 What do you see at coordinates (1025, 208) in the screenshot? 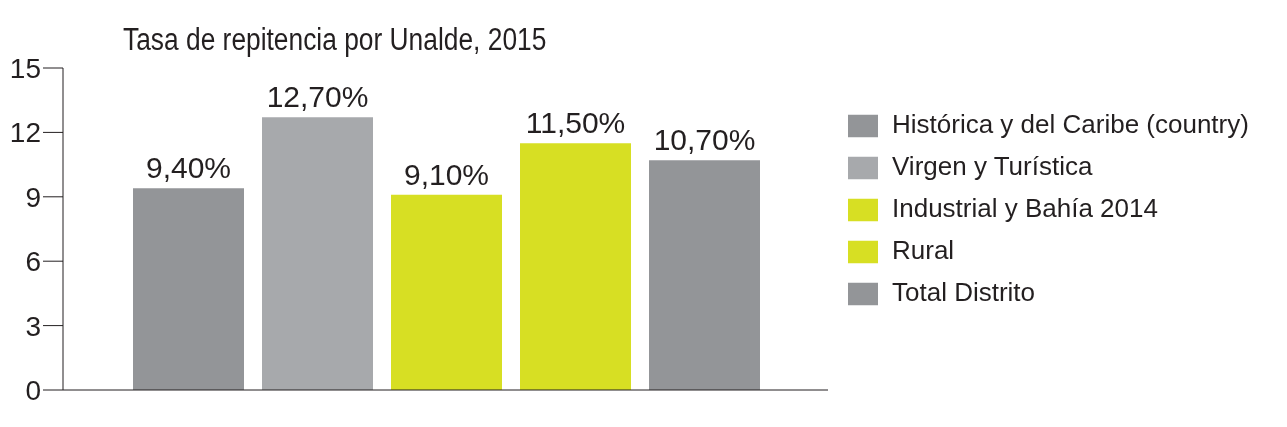
I see `legend-label: Industrial y Bahía 2014` at bounding box center [1025, 208].